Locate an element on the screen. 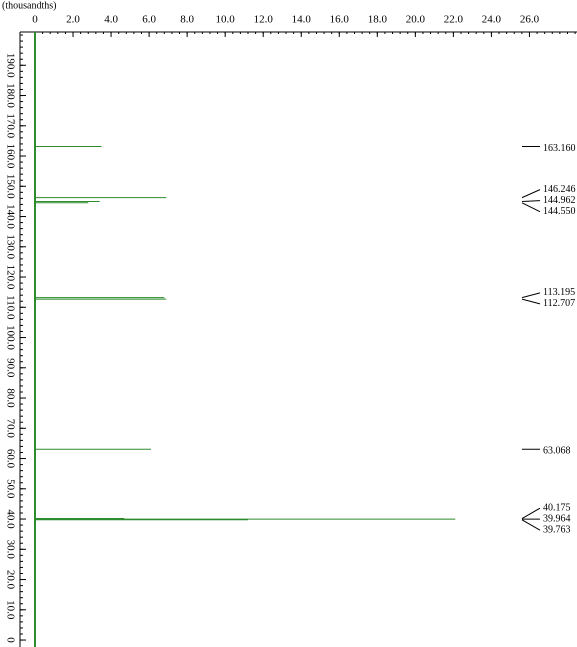 This screenshot has height=647, width=577. x-tick-label: 10.0 is located at coordinates (226, 20).